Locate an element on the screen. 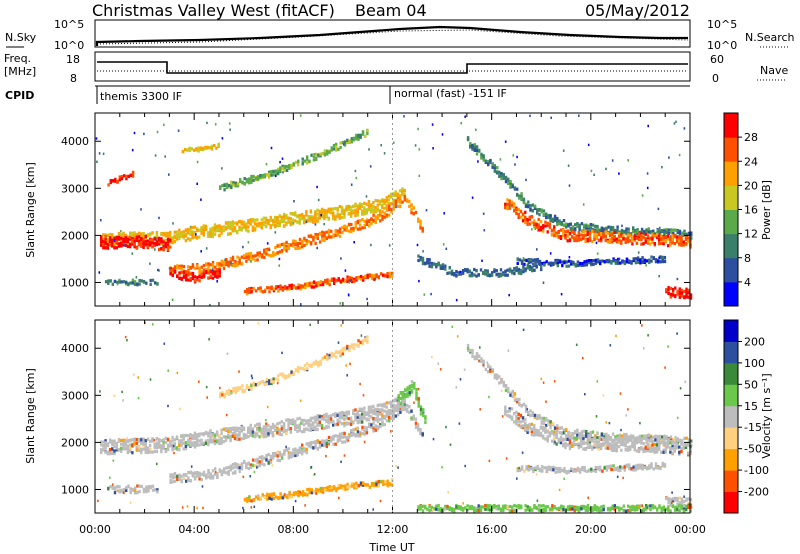  colorbar-tick-label: 4 is located at coordinates (747, 282).